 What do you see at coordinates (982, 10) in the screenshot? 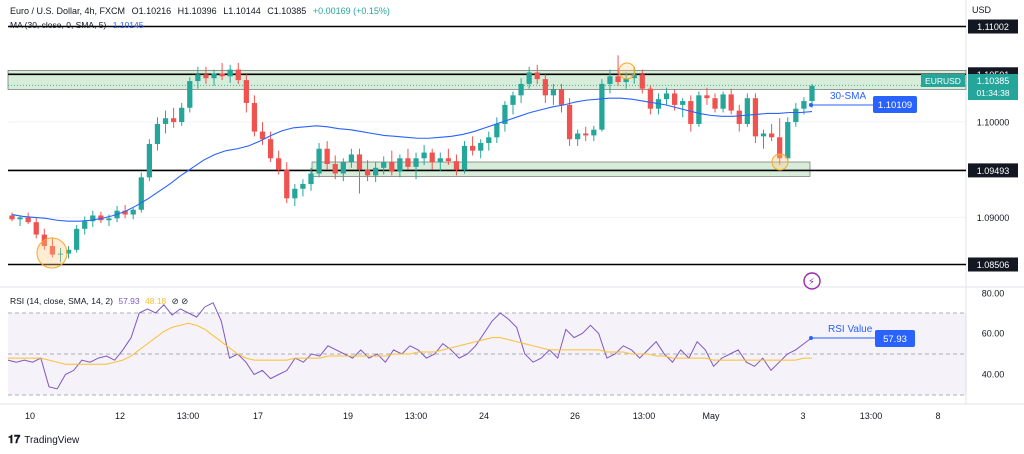
I see `currency-label: USD` at bounding box center [982, 10].